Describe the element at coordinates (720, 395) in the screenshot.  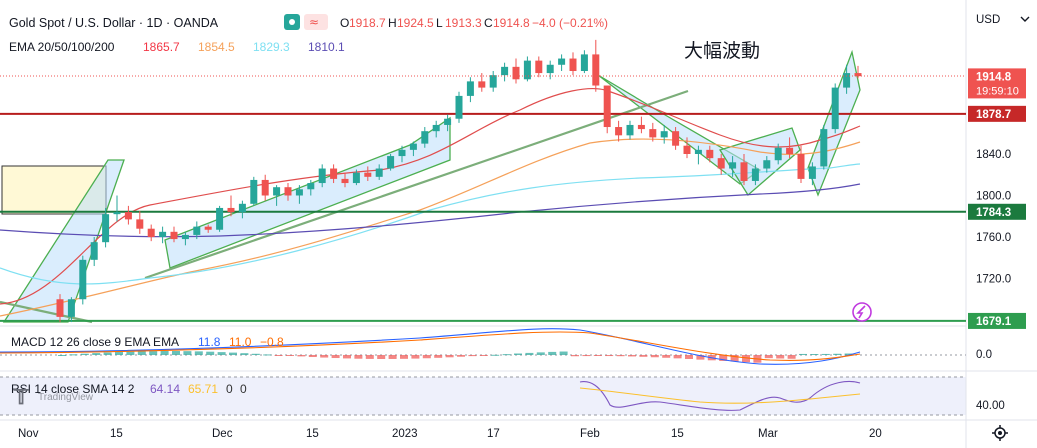
I see `rsi-pane` at that location.